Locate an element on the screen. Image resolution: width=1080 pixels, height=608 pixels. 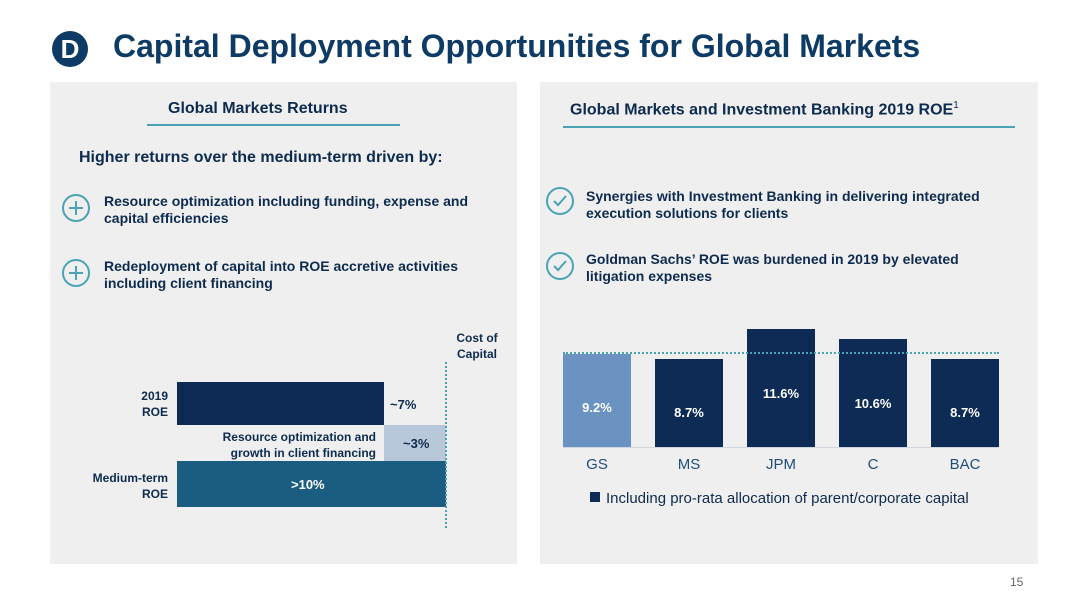
left-bullet-1-line2: capital efficiencies is located at coordinates (166, 218).